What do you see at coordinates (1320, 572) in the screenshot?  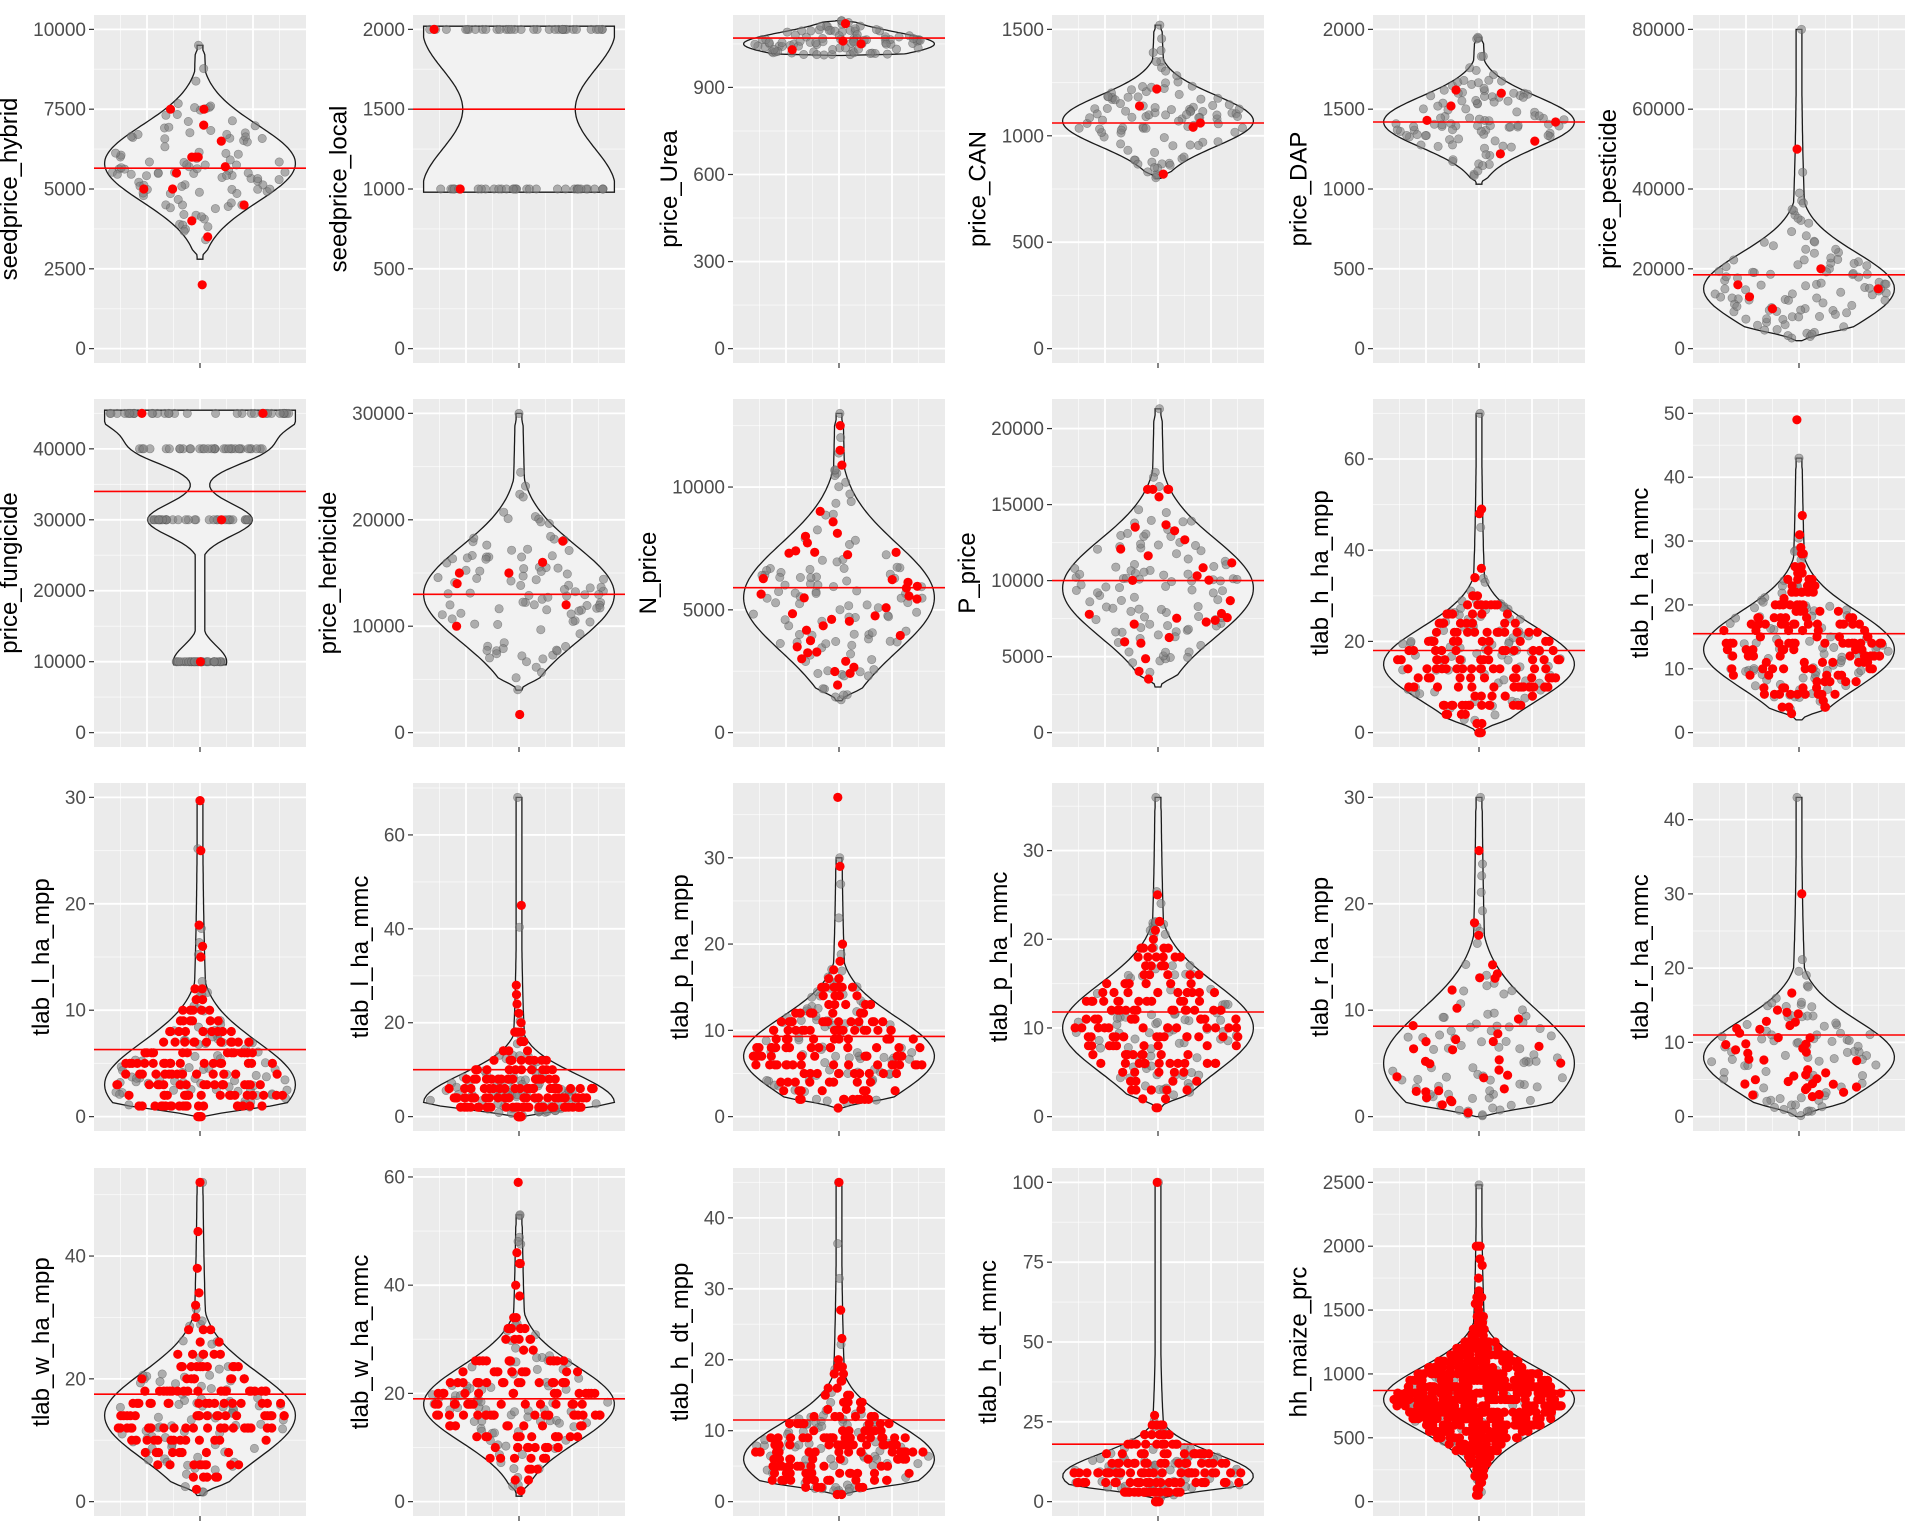 I see `y-axis-title: tlab_h_ha_mpp` at bounding box center [1320, 572].